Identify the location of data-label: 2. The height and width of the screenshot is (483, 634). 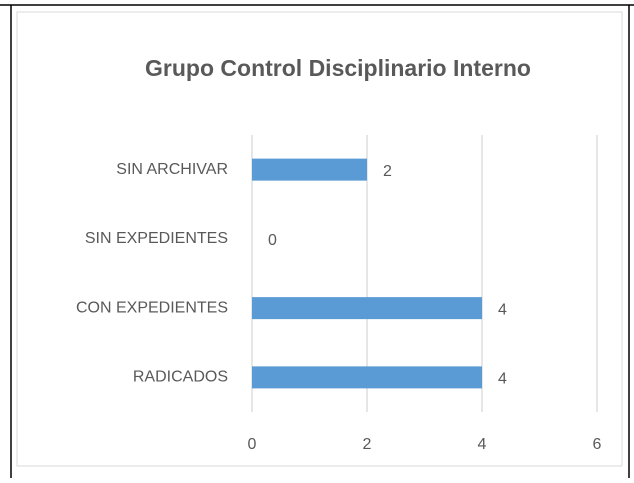
(387, 171).